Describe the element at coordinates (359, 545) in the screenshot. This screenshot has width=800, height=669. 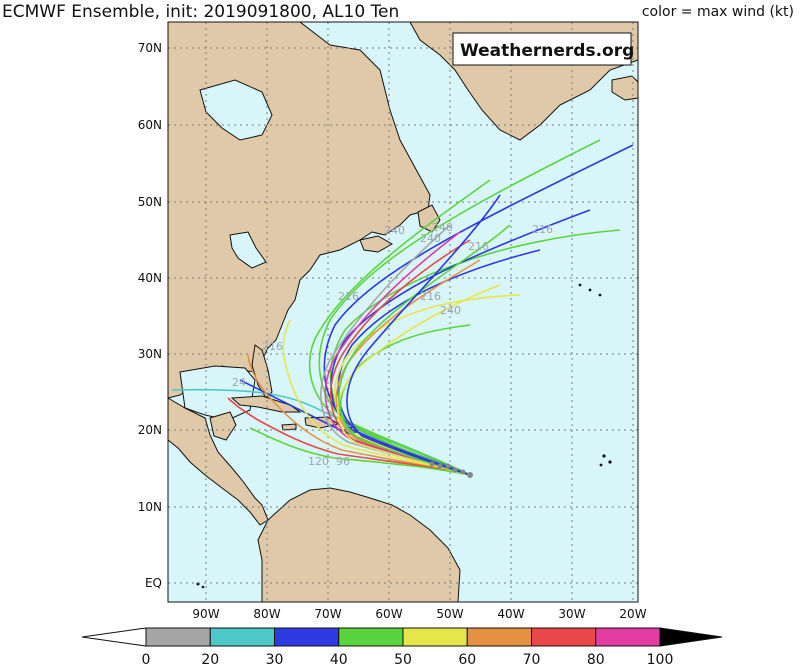
I see `land-south-america` at that location.